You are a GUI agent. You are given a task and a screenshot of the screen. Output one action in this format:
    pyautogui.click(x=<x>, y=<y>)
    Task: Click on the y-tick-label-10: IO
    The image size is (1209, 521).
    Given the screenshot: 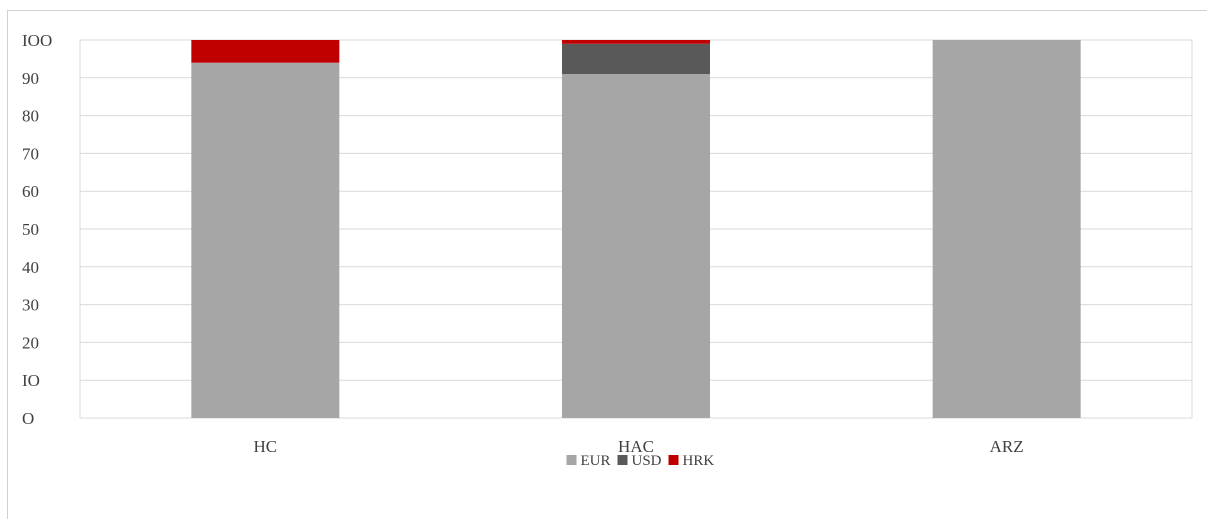 What is the action you would take?
    pyautogui.click(x=31, y=380)
    